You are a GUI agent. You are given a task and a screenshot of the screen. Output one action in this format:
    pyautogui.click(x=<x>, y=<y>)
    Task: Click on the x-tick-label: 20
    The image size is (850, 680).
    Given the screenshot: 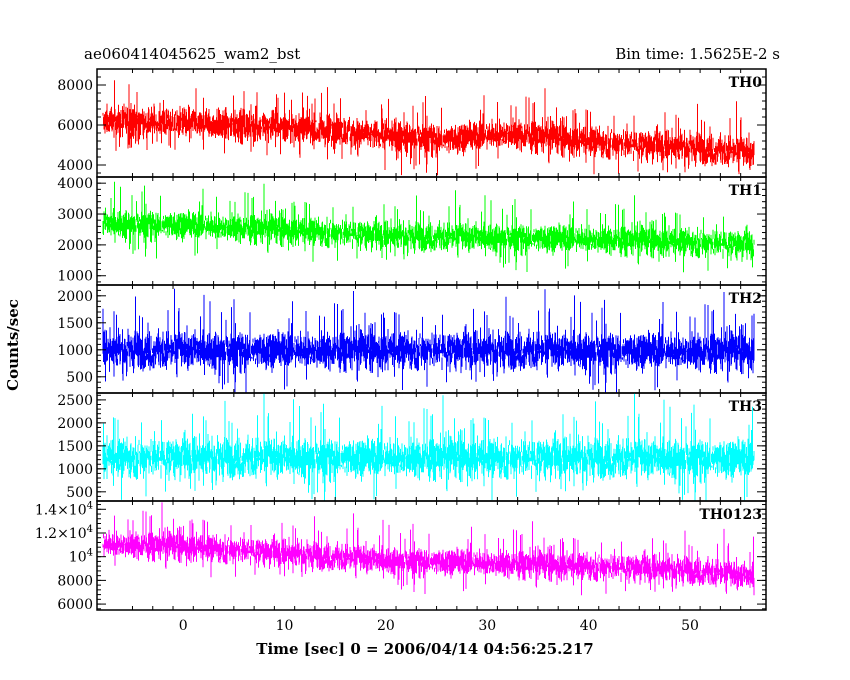 What is the action you would take?
    pyautogui.click(x=386, y=626)
    